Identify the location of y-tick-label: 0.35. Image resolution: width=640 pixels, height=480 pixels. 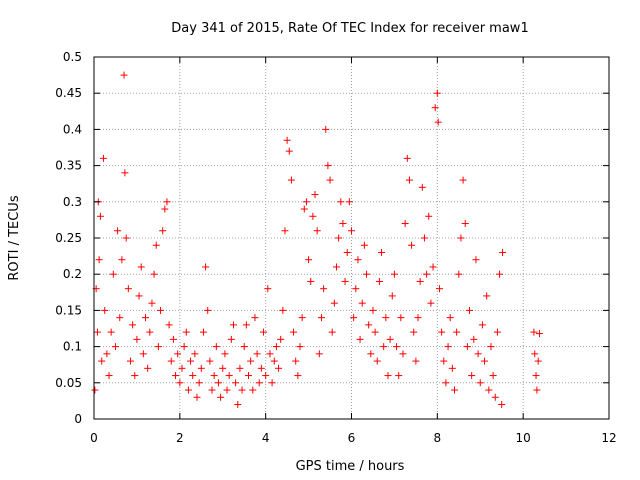
(68, 166).